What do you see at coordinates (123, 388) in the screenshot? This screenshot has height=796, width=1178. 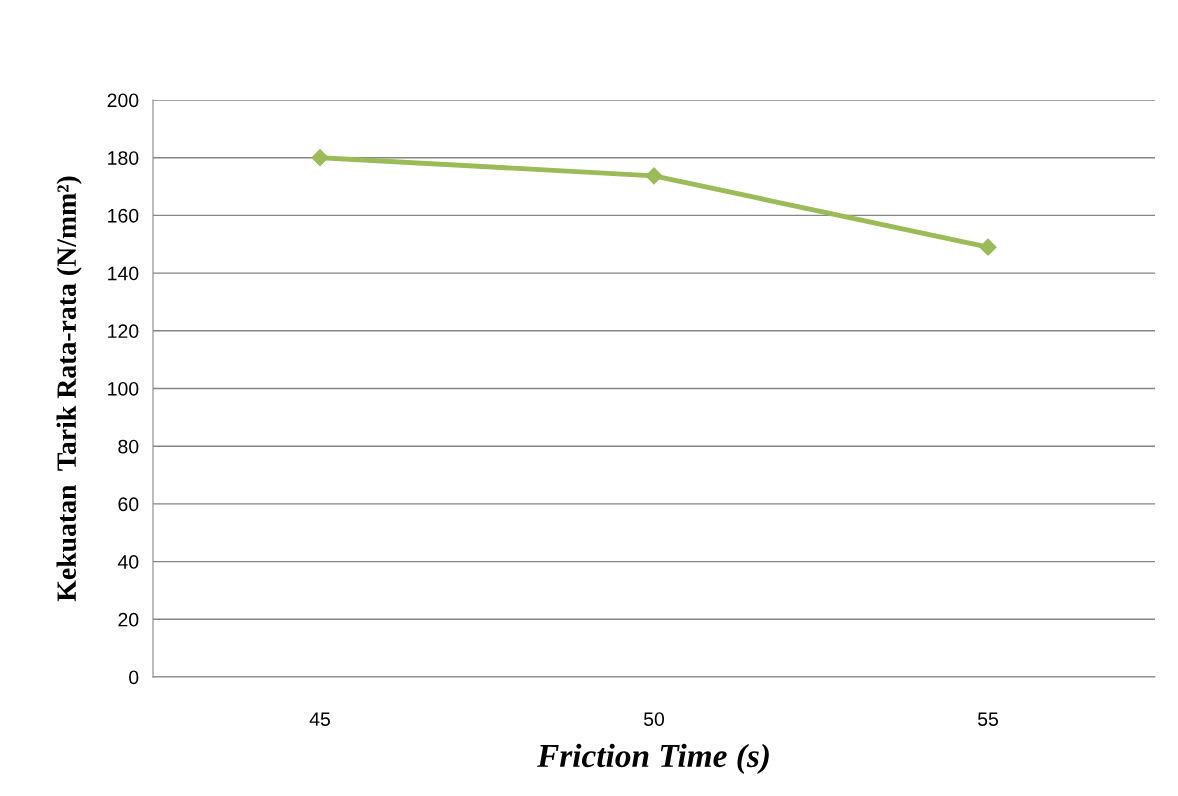 I see `y-tick-label: 100` at bounding box center [123, 388].